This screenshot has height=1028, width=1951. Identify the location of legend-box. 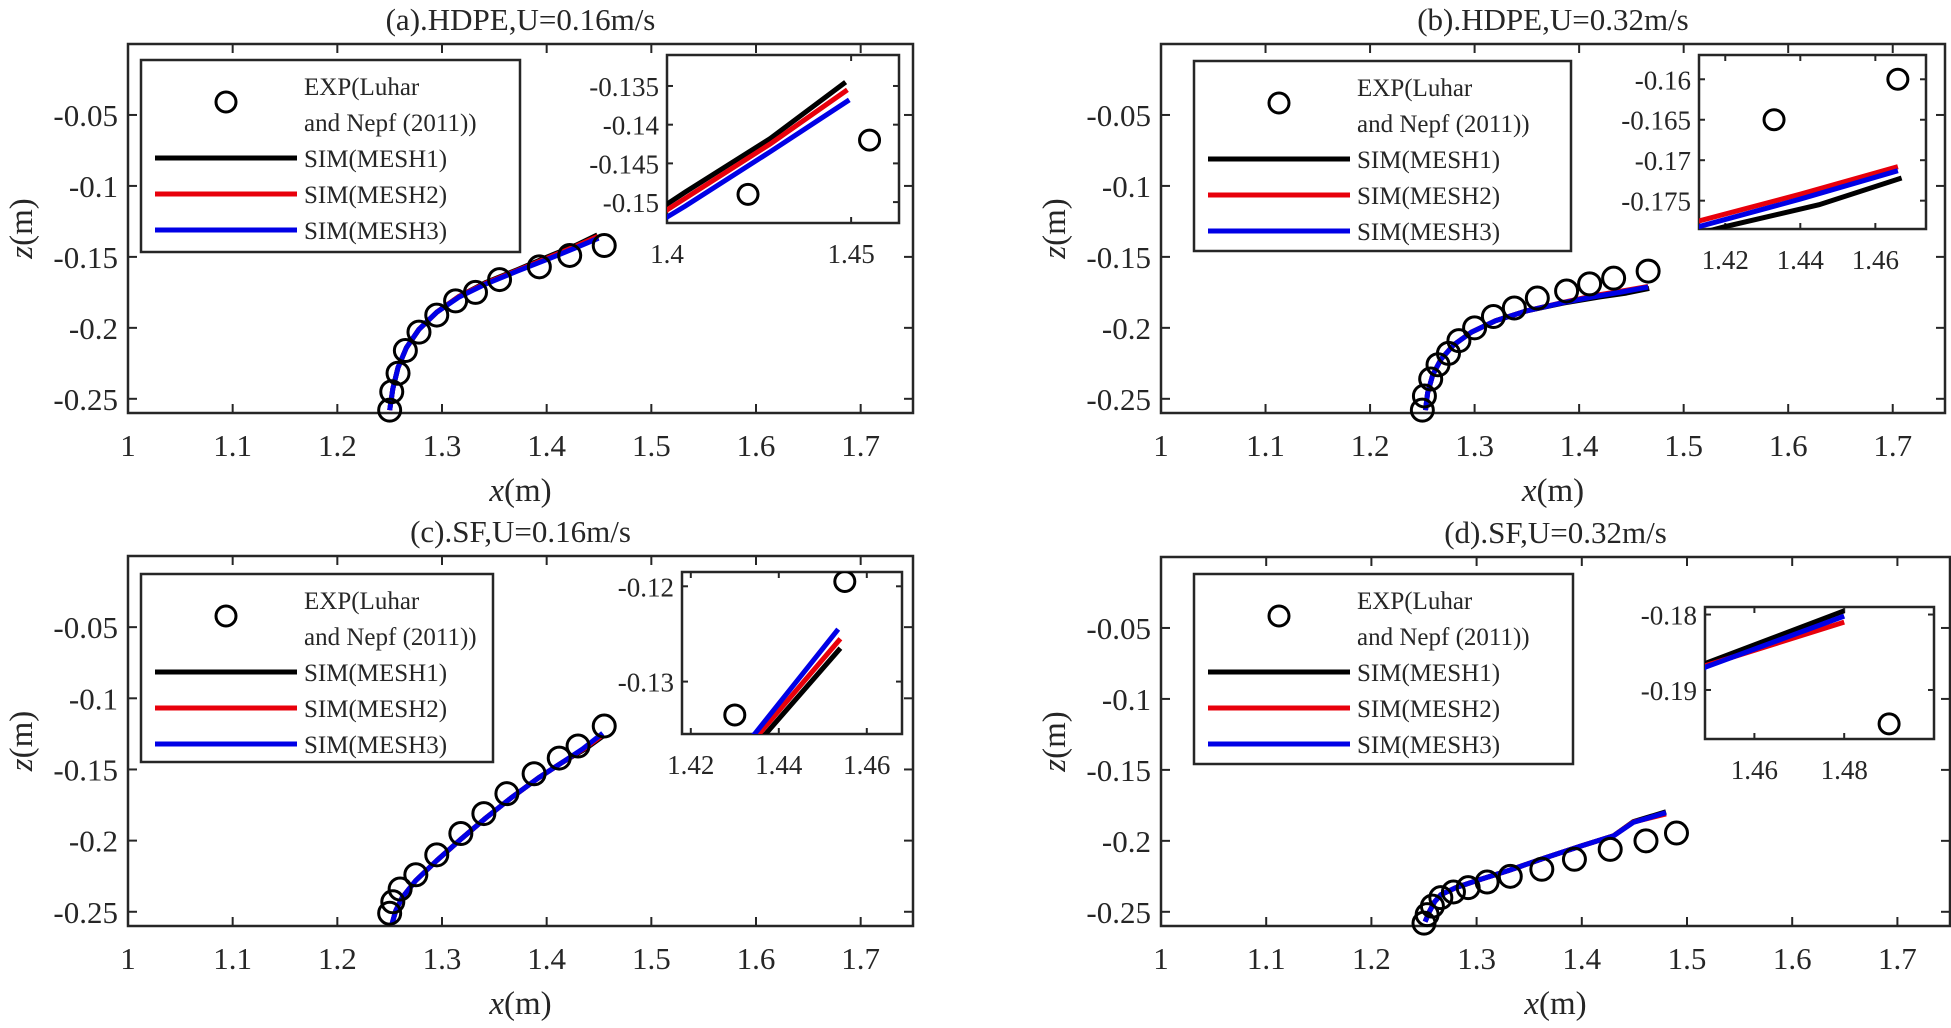
(317, 668).